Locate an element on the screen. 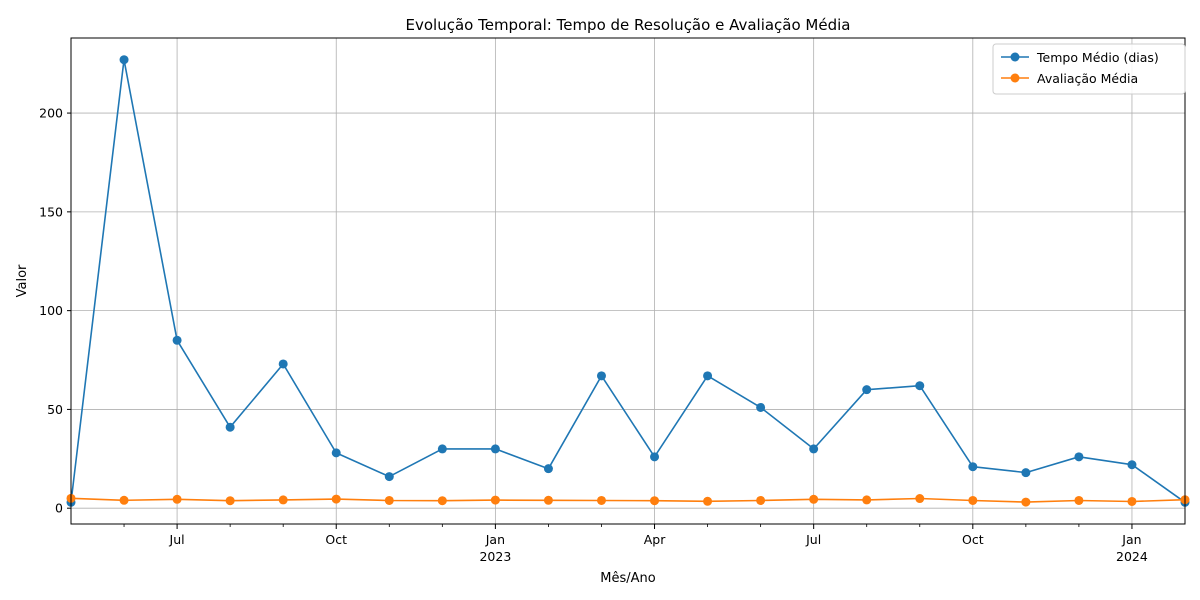 Image resolution: width=1200 pixels, height=600 pixels. legend-label-tempo: Tempo Médio (dias) is located at coordinates (1097, 57).